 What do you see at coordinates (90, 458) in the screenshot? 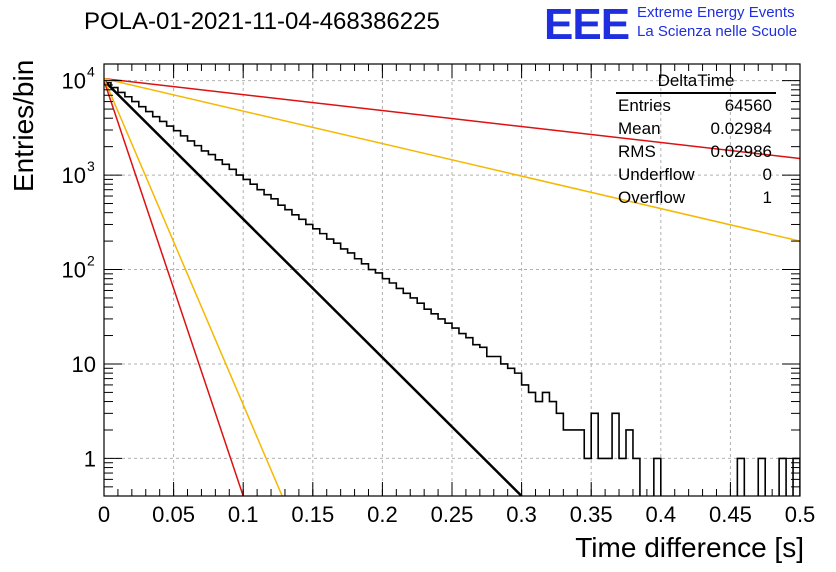
I see `y-tick-label: 1` at bounding box center [90, 458].